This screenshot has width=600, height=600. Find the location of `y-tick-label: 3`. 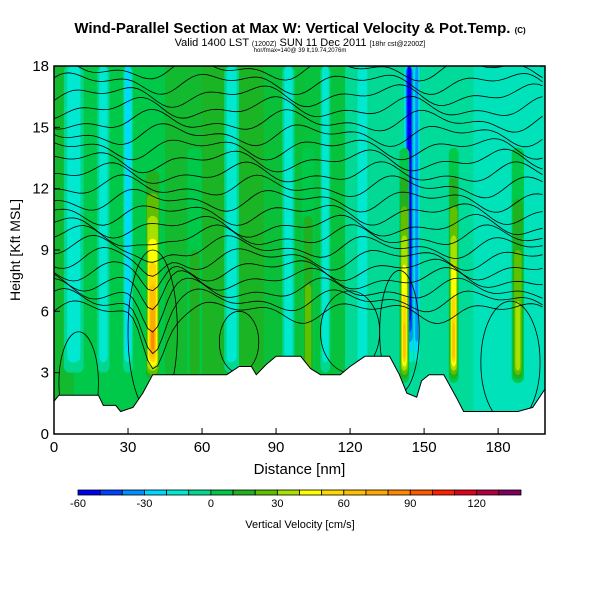

y-tick-label: 3 is located at coordinates (45, 373).